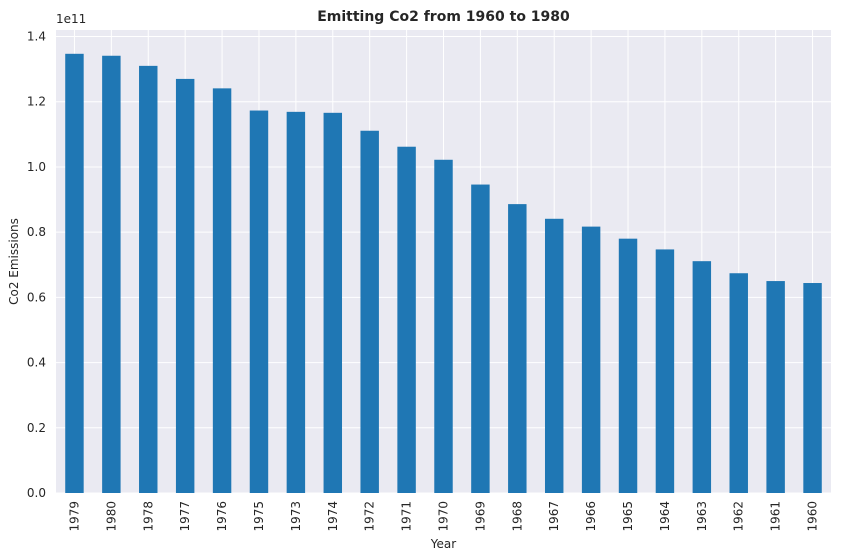  What do you see at coordinates (36, 297) in the screenshot?
I see `y-tick-label: 0.6` at bounding box center [36, 297].